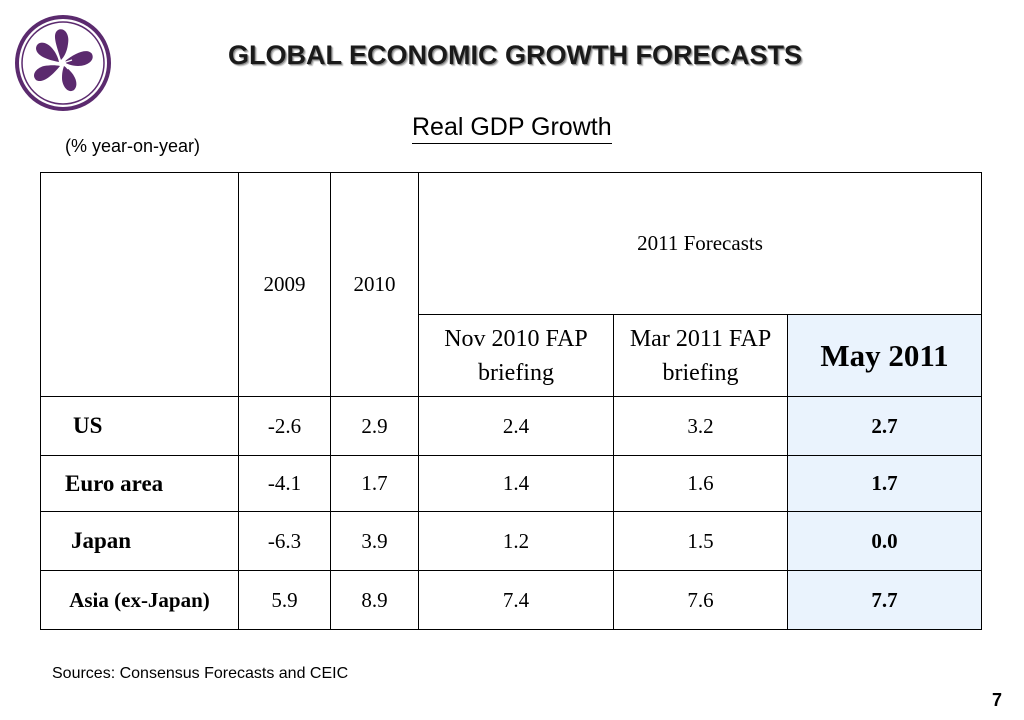 The height and width of the screenshot is (720, 1024). What do you see at coordinates (139, 600) in the screenshot?
I see `row-label-asia-ex-japan: Asia (ex-Japan)` at bounding box center [139, 600].